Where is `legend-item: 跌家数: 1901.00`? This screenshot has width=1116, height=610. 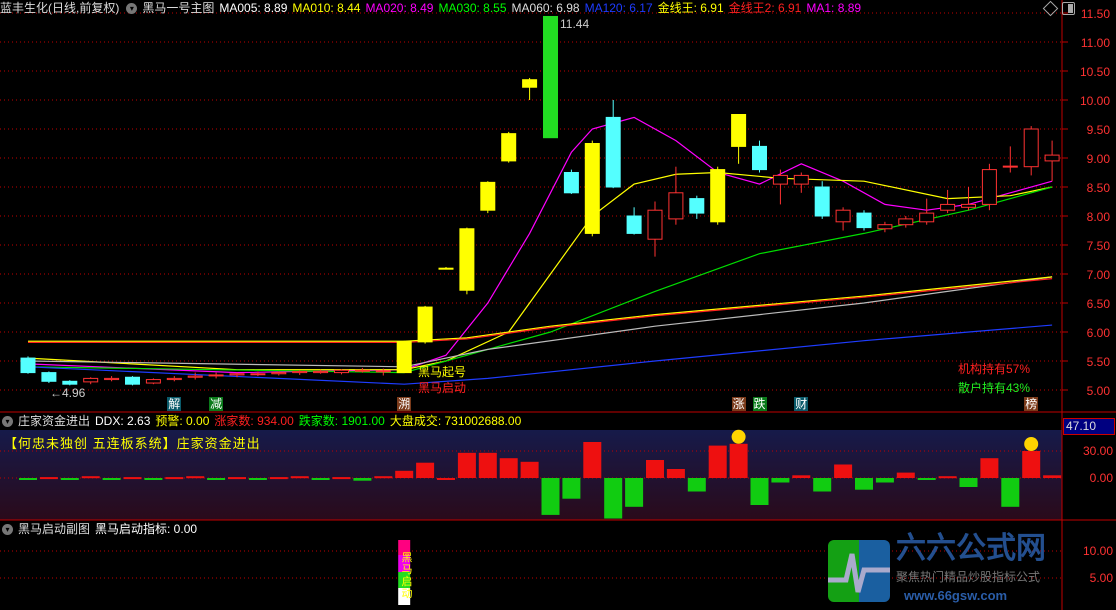
legend-item: 跌家数: 1901.00 is located at coordinates (341, 421).